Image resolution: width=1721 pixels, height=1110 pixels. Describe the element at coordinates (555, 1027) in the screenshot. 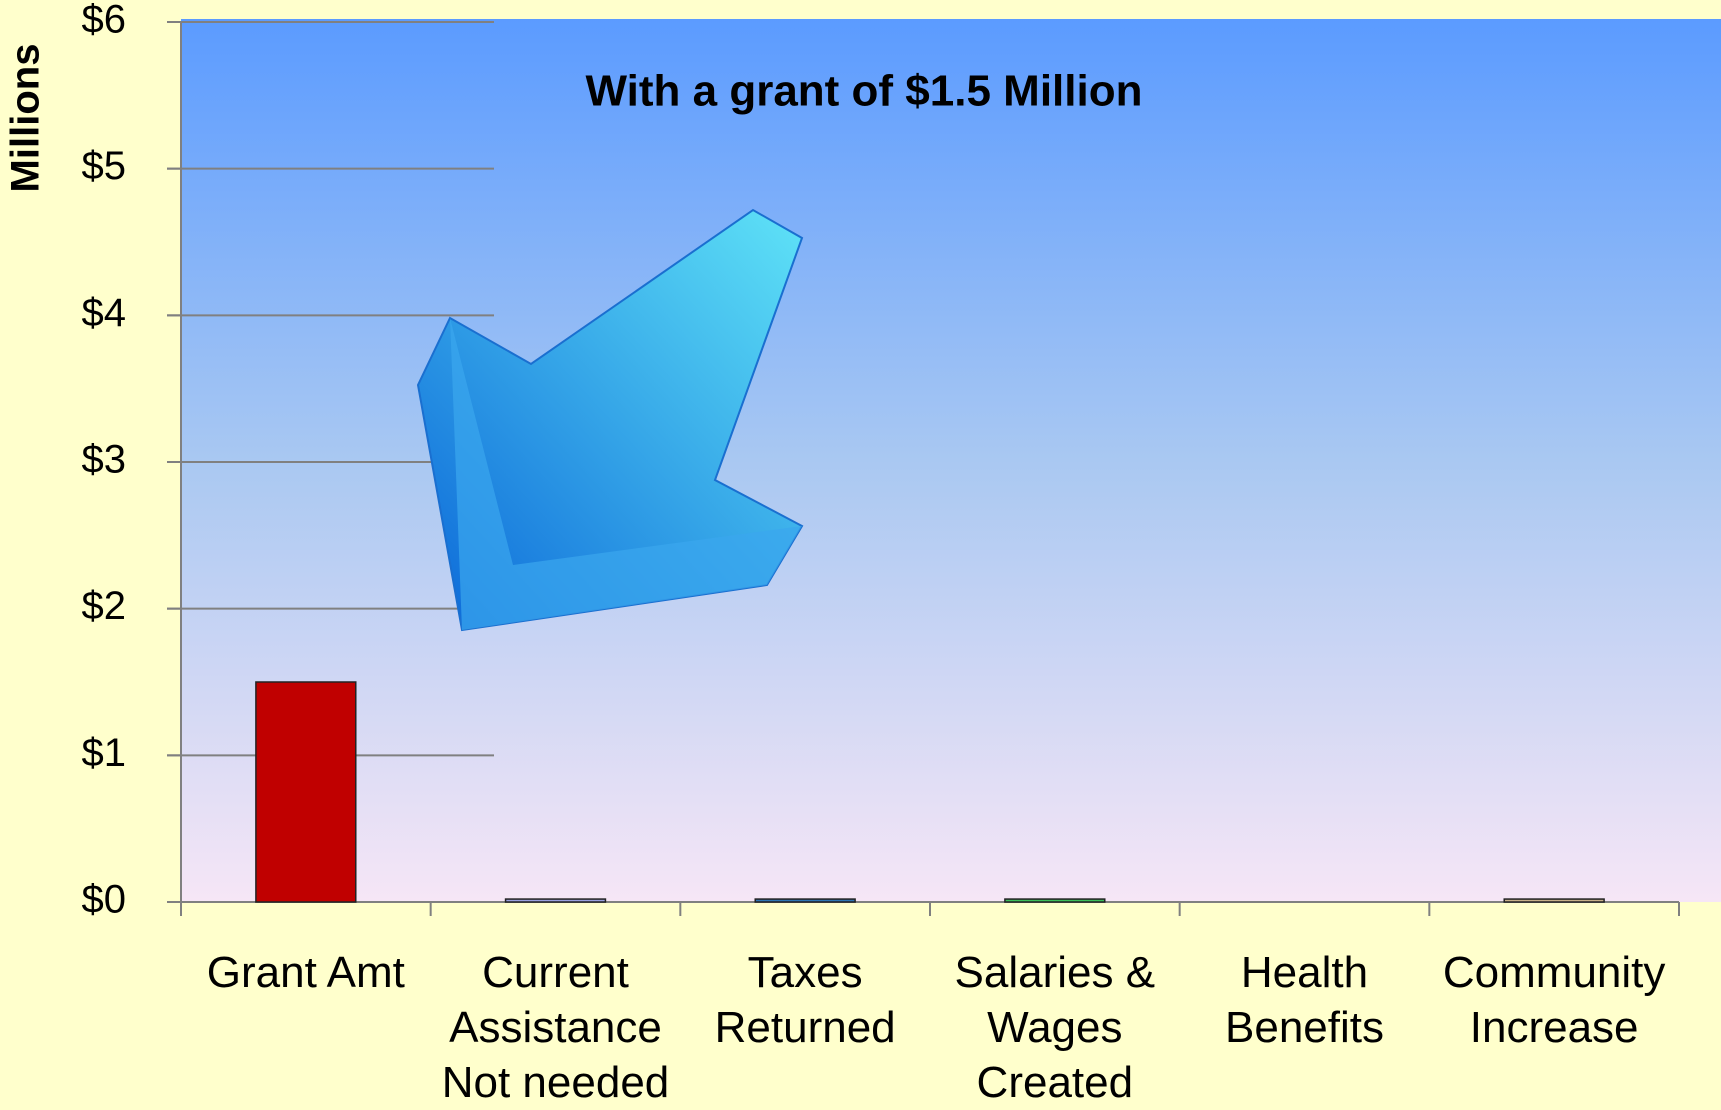

I see `x-tick-label: Current Assistance Not needed` at that location.